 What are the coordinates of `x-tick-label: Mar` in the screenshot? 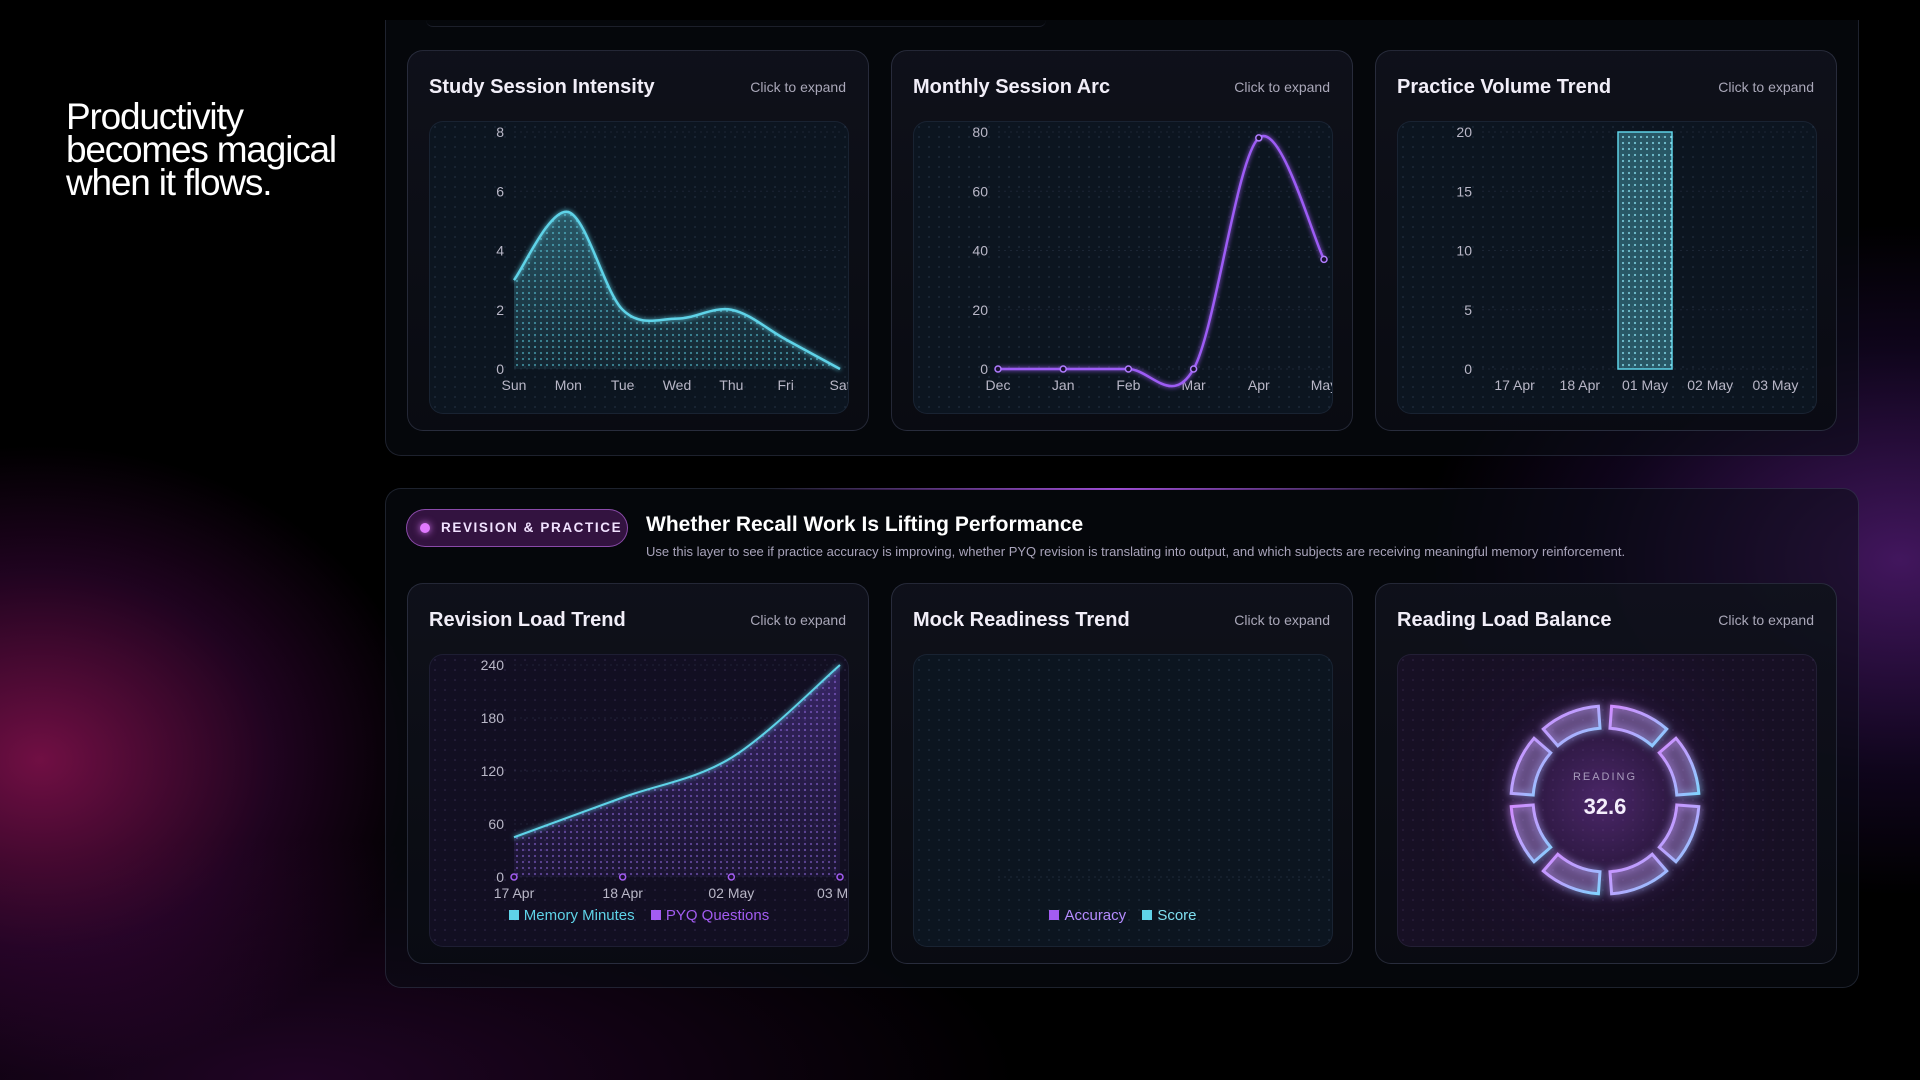 It's located at (1194, 385).